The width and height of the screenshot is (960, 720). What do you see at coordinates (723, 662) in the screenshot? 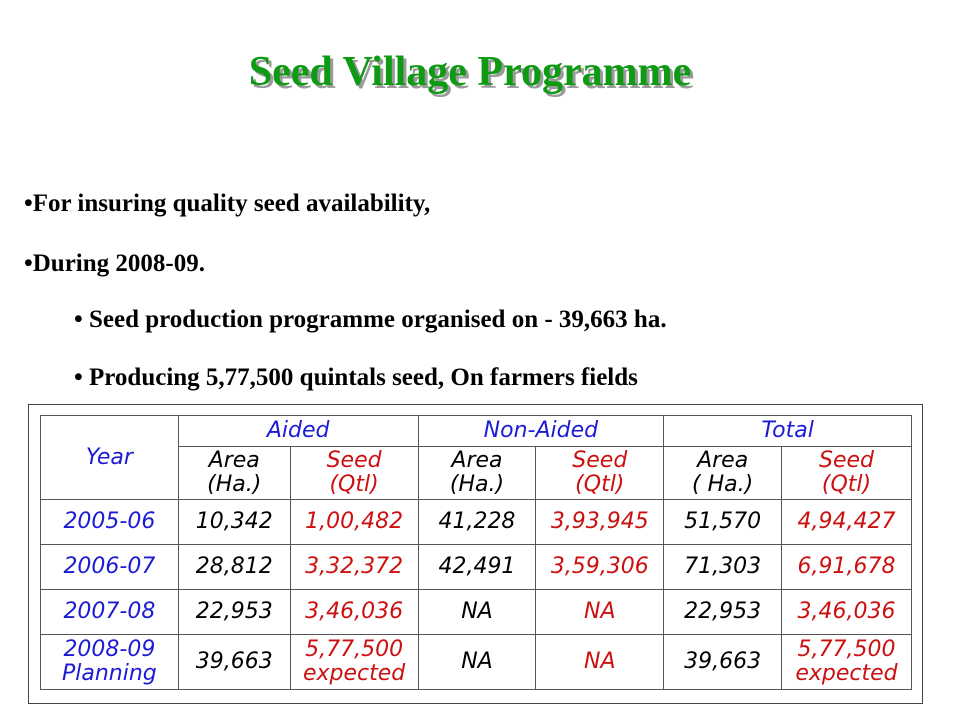
I see `total-area-cell: 39,663` at bounding box center [723, 662].